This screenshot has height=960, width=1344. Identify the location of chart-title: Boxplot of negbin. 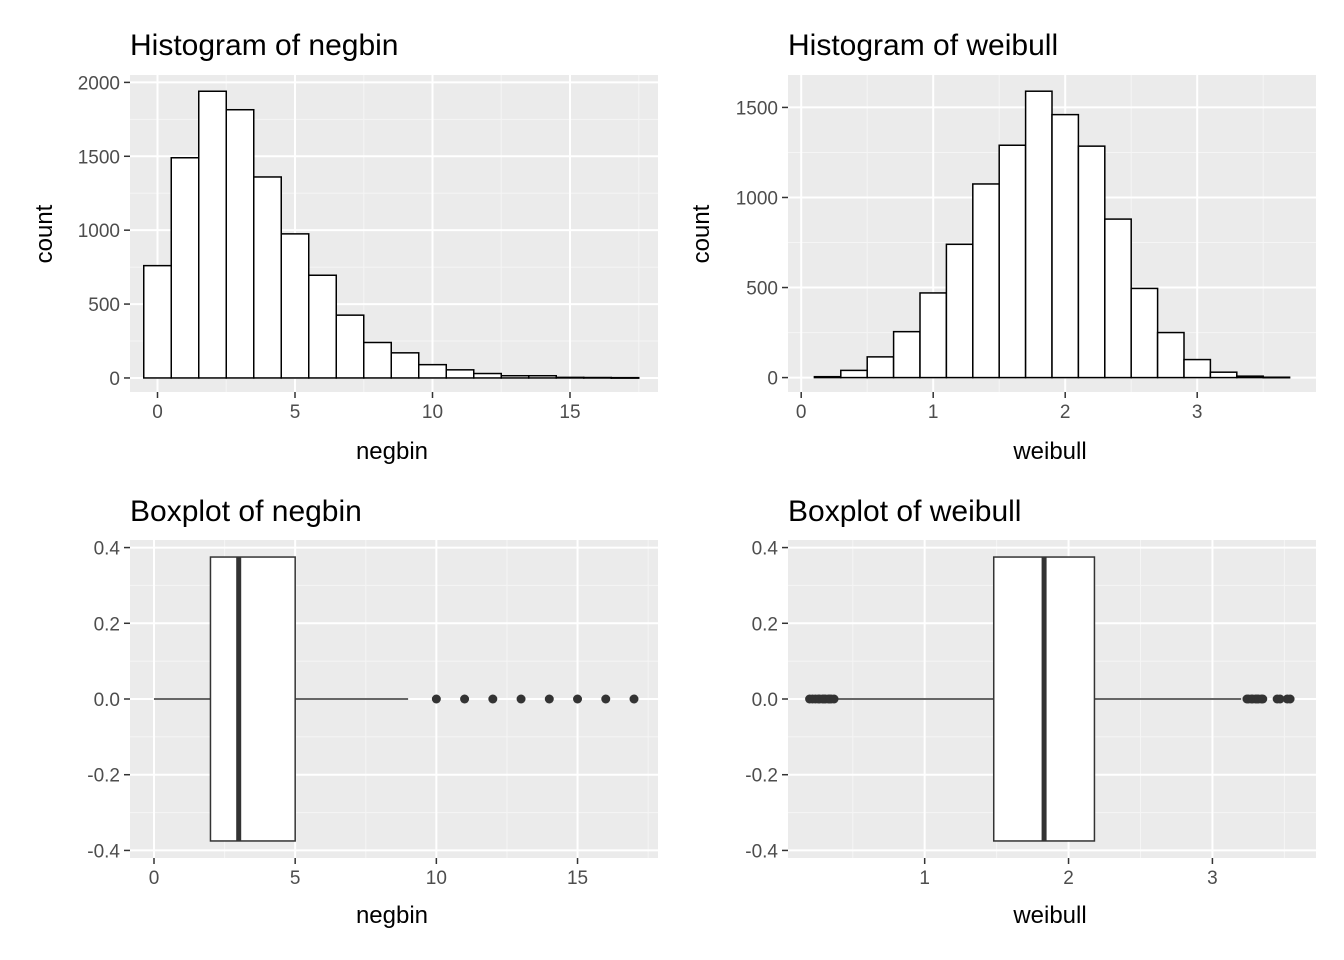
(246, 511).